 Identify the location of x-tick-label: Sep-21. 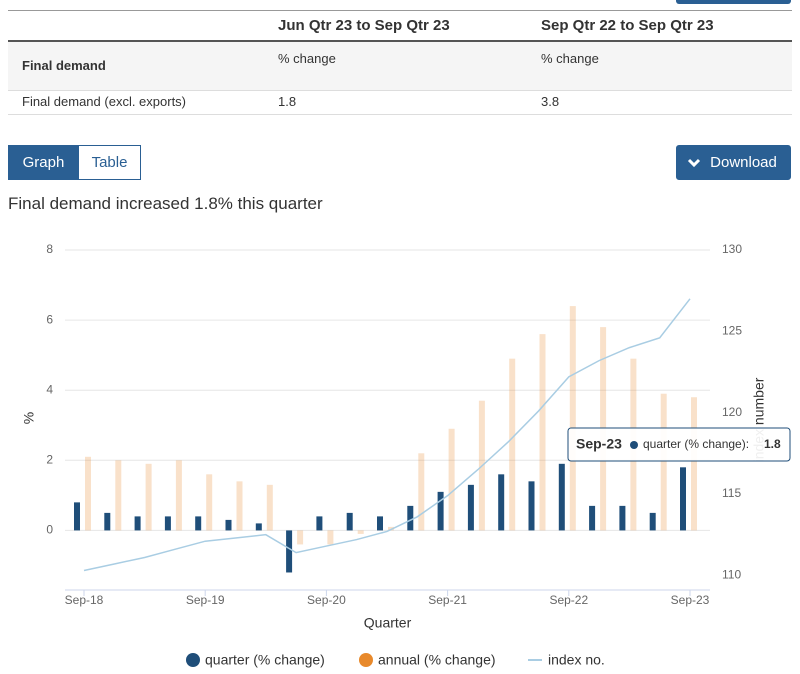
(447, 600).